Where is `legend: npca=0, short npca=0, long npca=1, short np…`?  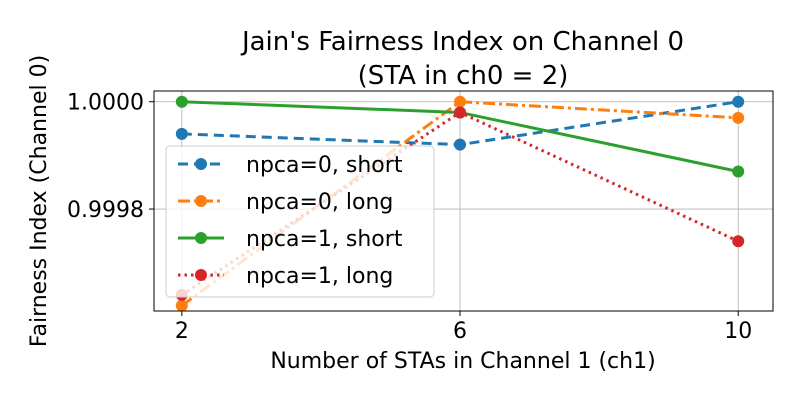 legend: npca=0, short npca=0, long npca=1, short np… is located at coordinates (300, 221).